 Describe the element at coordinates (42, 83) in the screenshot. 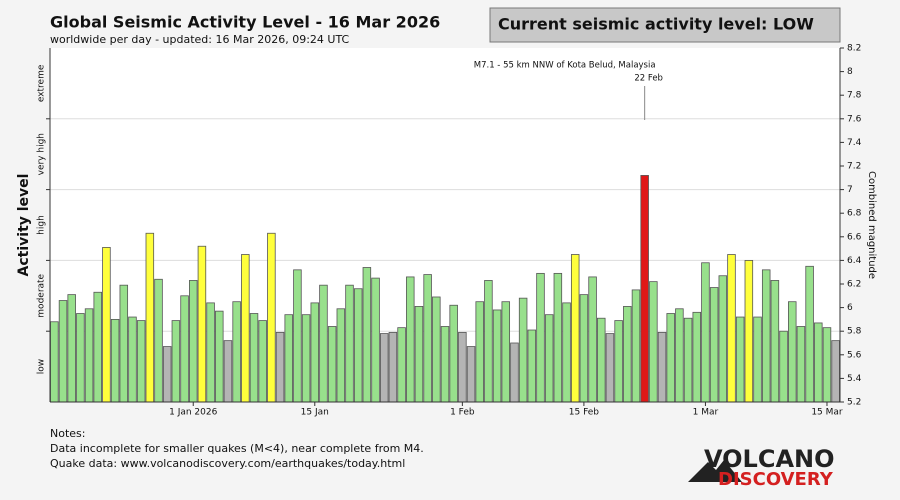

I see `level-label: extreme` at that location.